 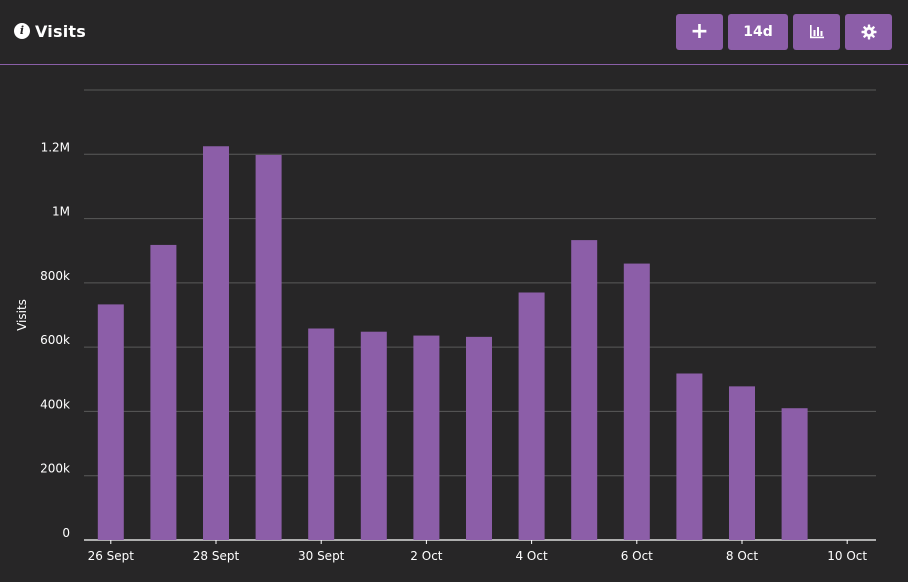 I want to click on y-tick-label: 200k, so click(x=55, y=469).